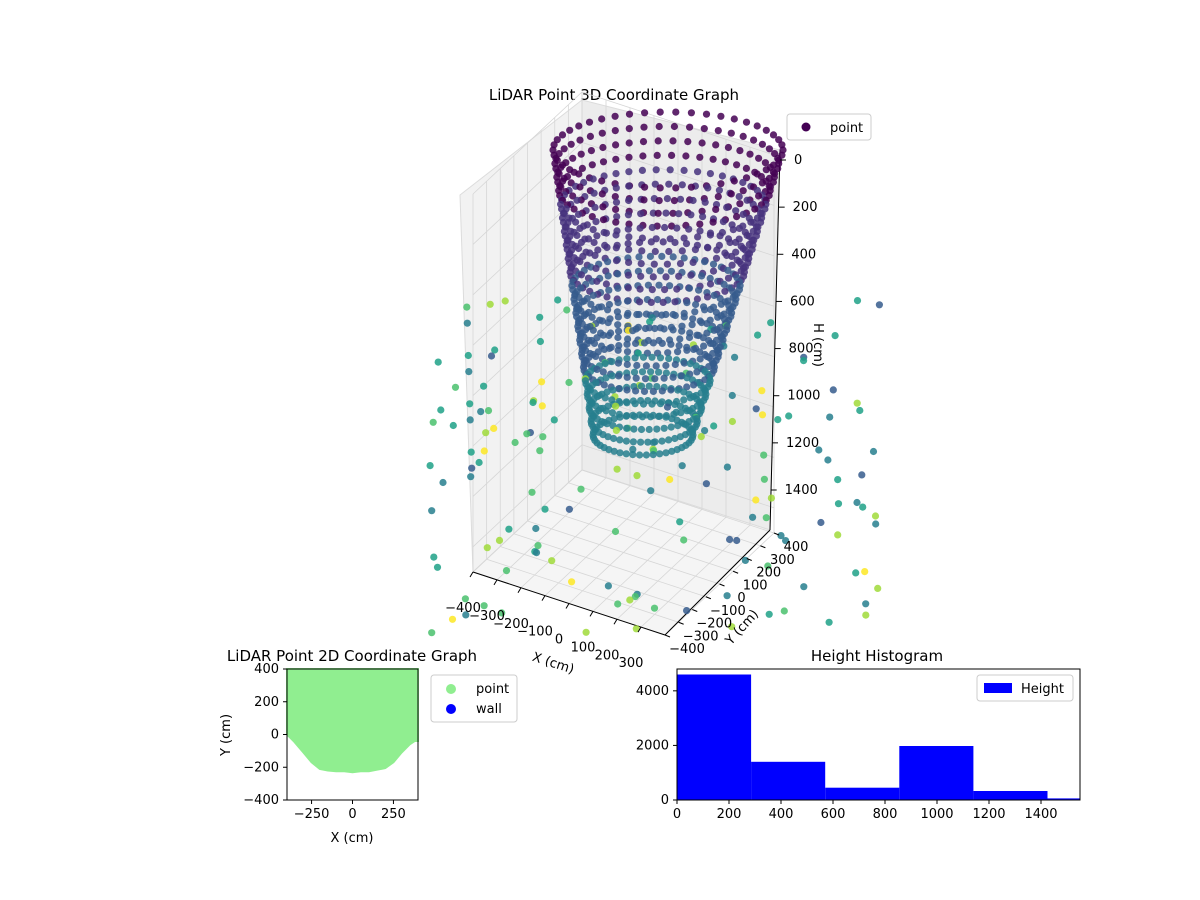  What do you see at coordinates (639, 629) in the screenshot?
I see `x-tick` at bounding box center [639, 629].